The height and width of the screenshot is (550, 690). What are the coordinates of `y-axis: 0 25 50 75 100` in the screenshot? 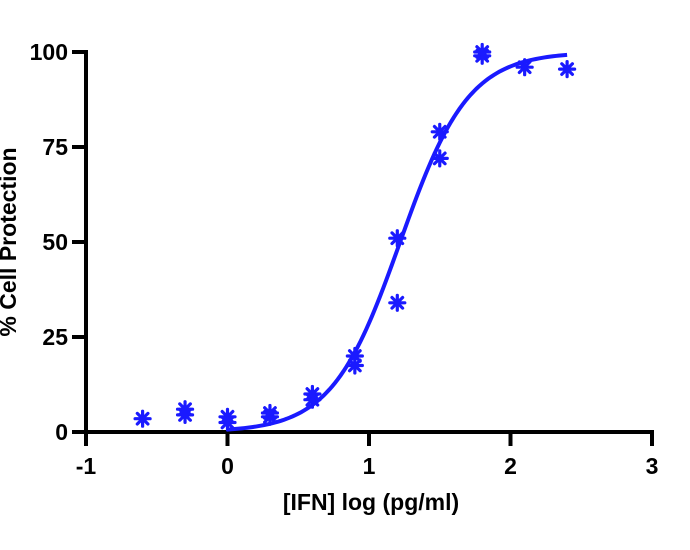 It's located at (59, 242).